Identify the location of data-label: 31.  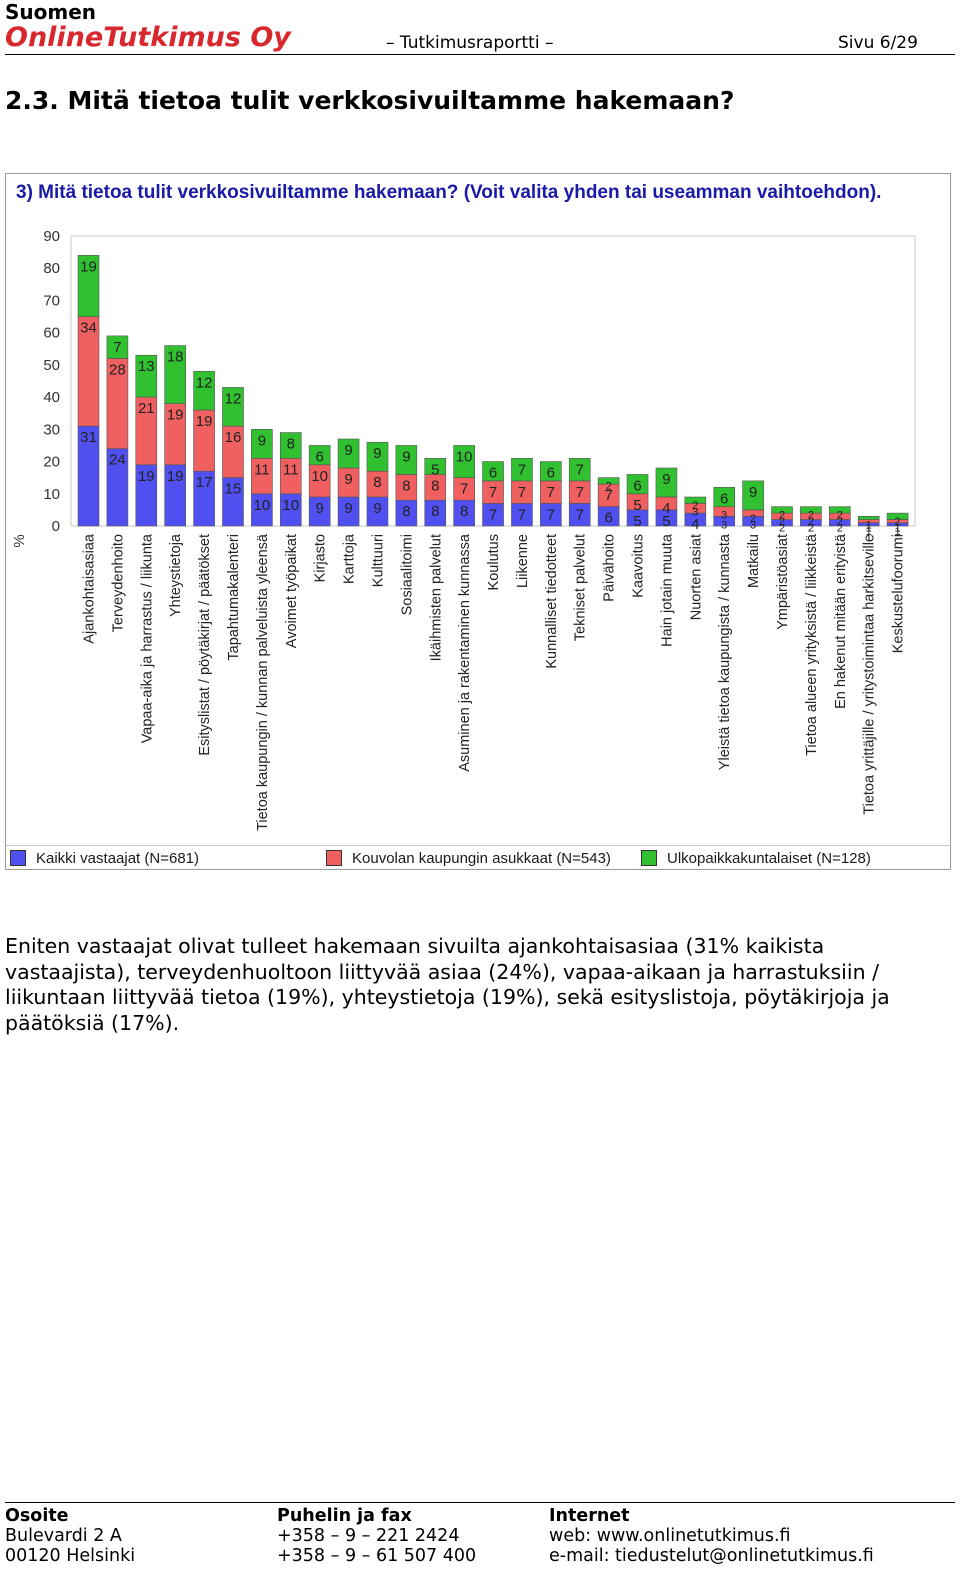
(88, 437).